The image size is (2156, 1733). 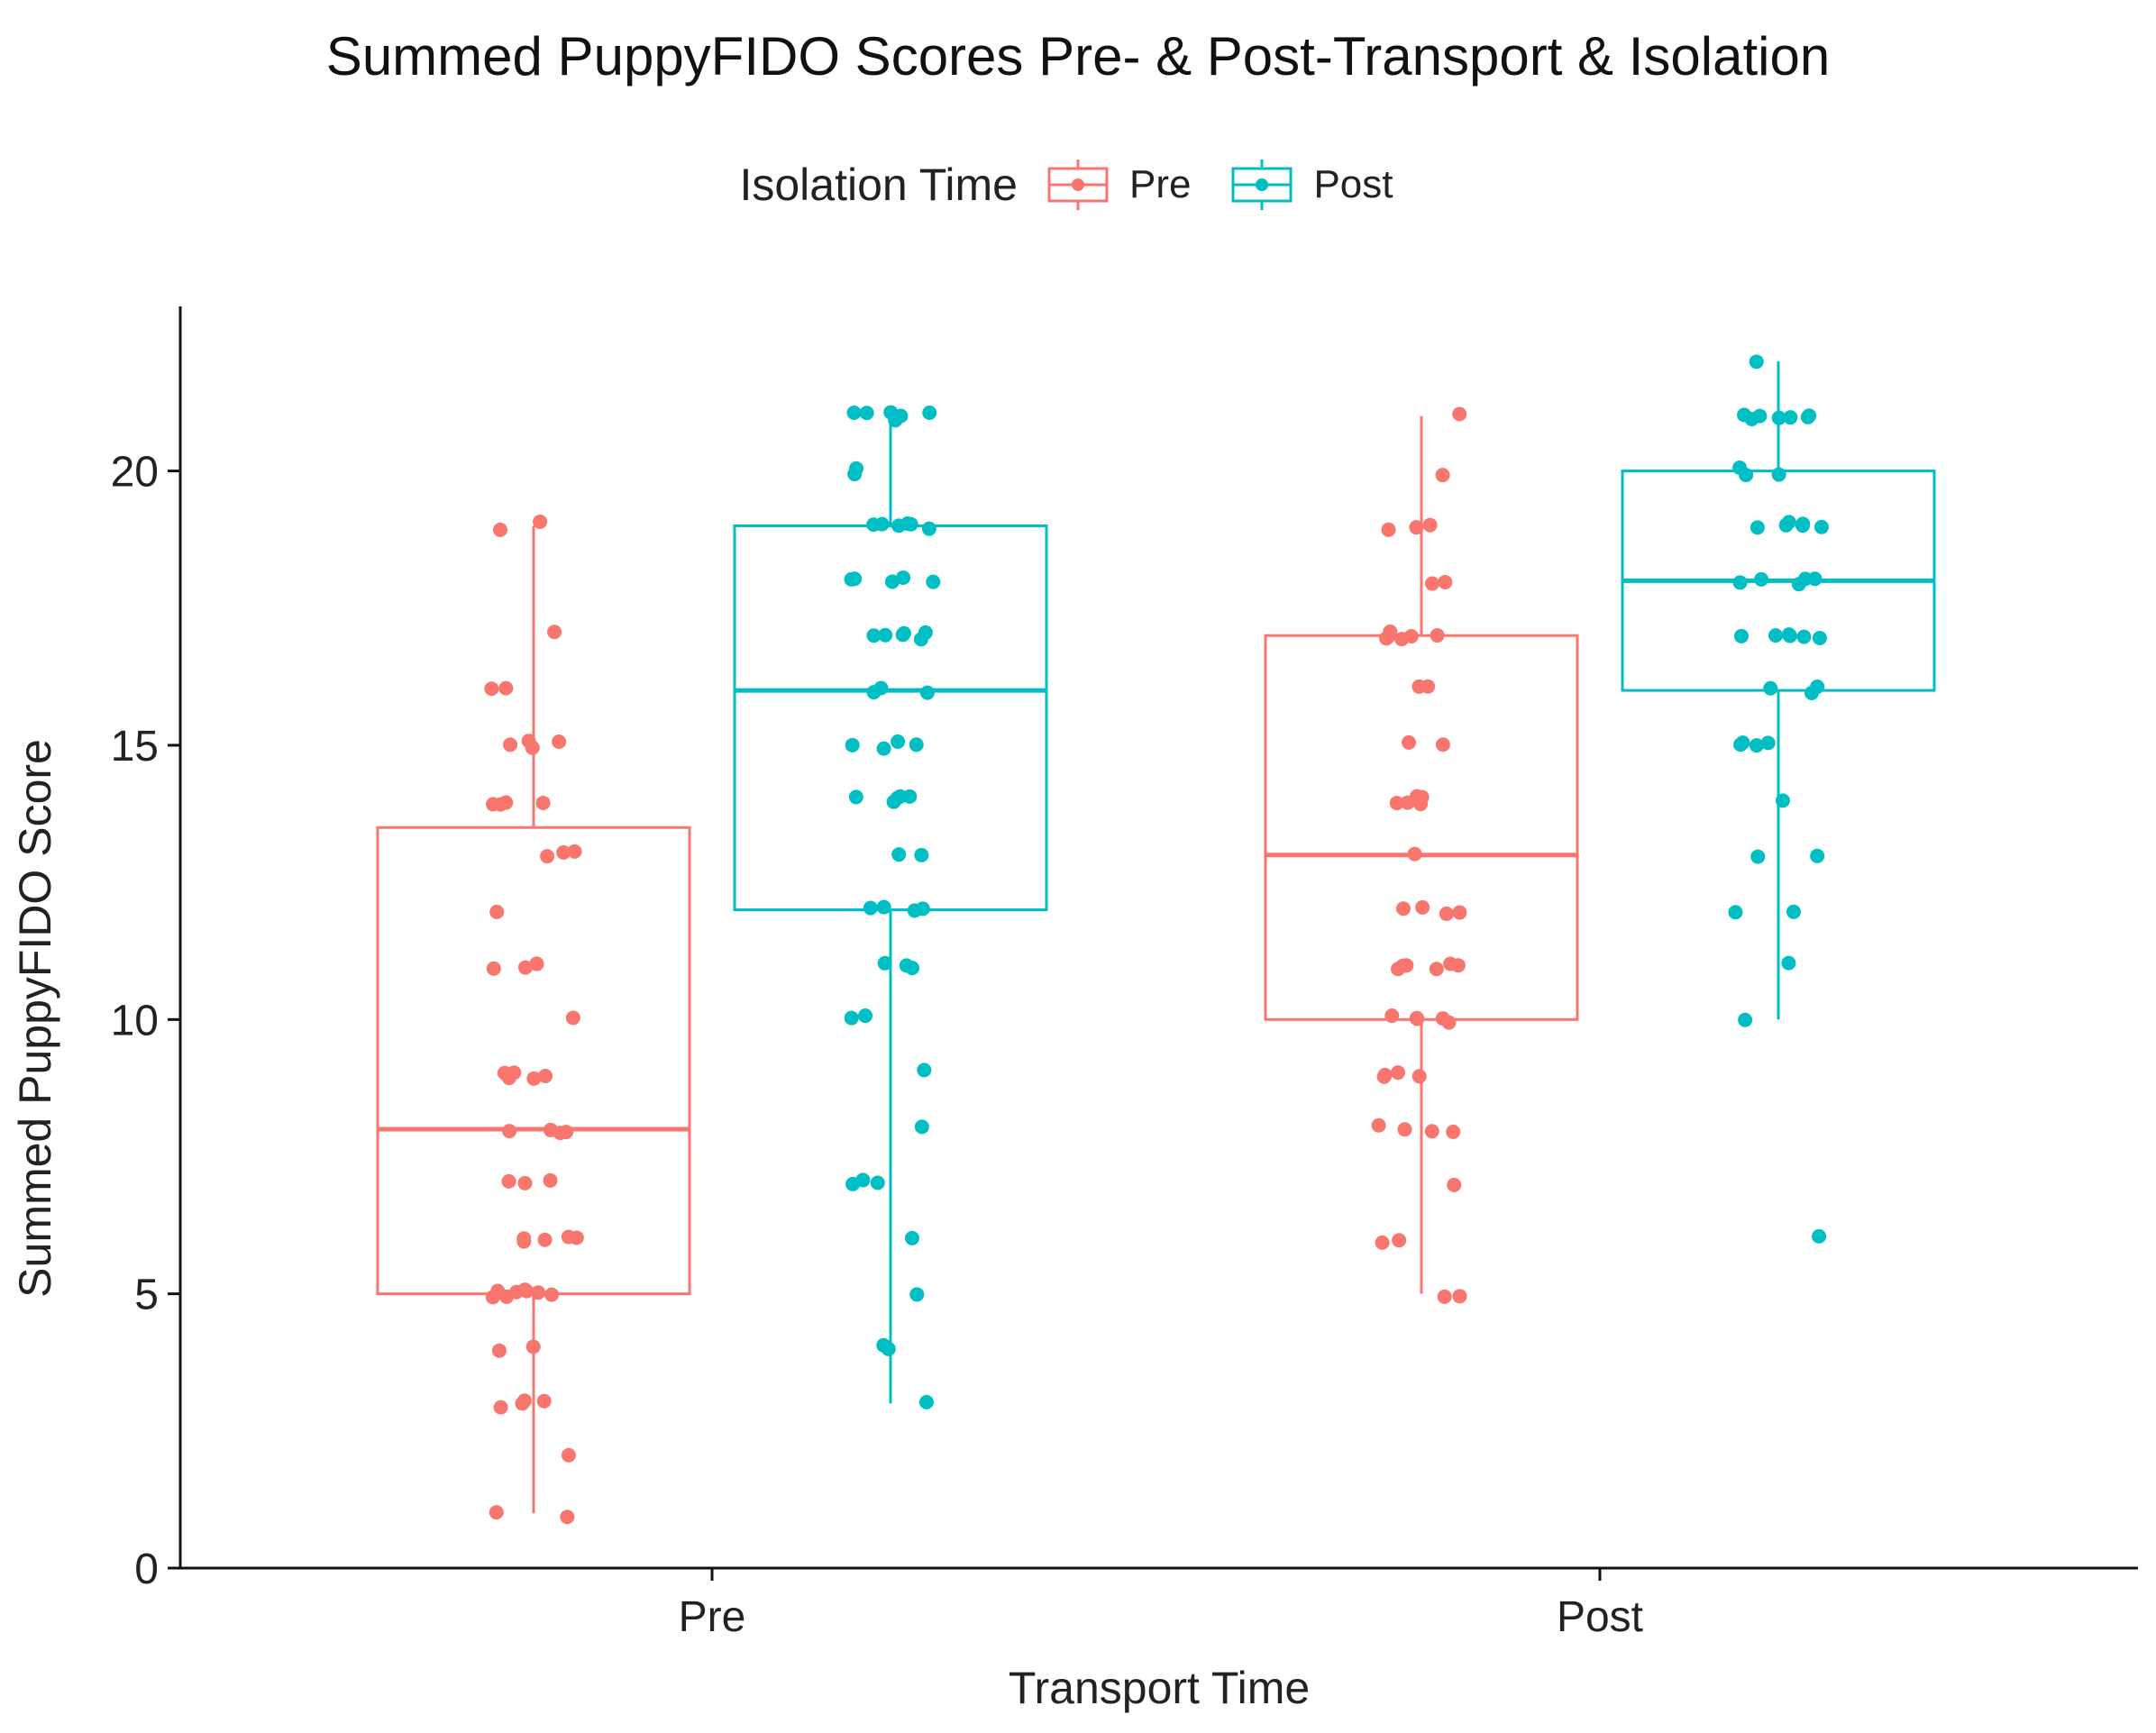 I want to click on y-axis-title: Summed PuppyFIDO Score, so click(x=35, y=1018).